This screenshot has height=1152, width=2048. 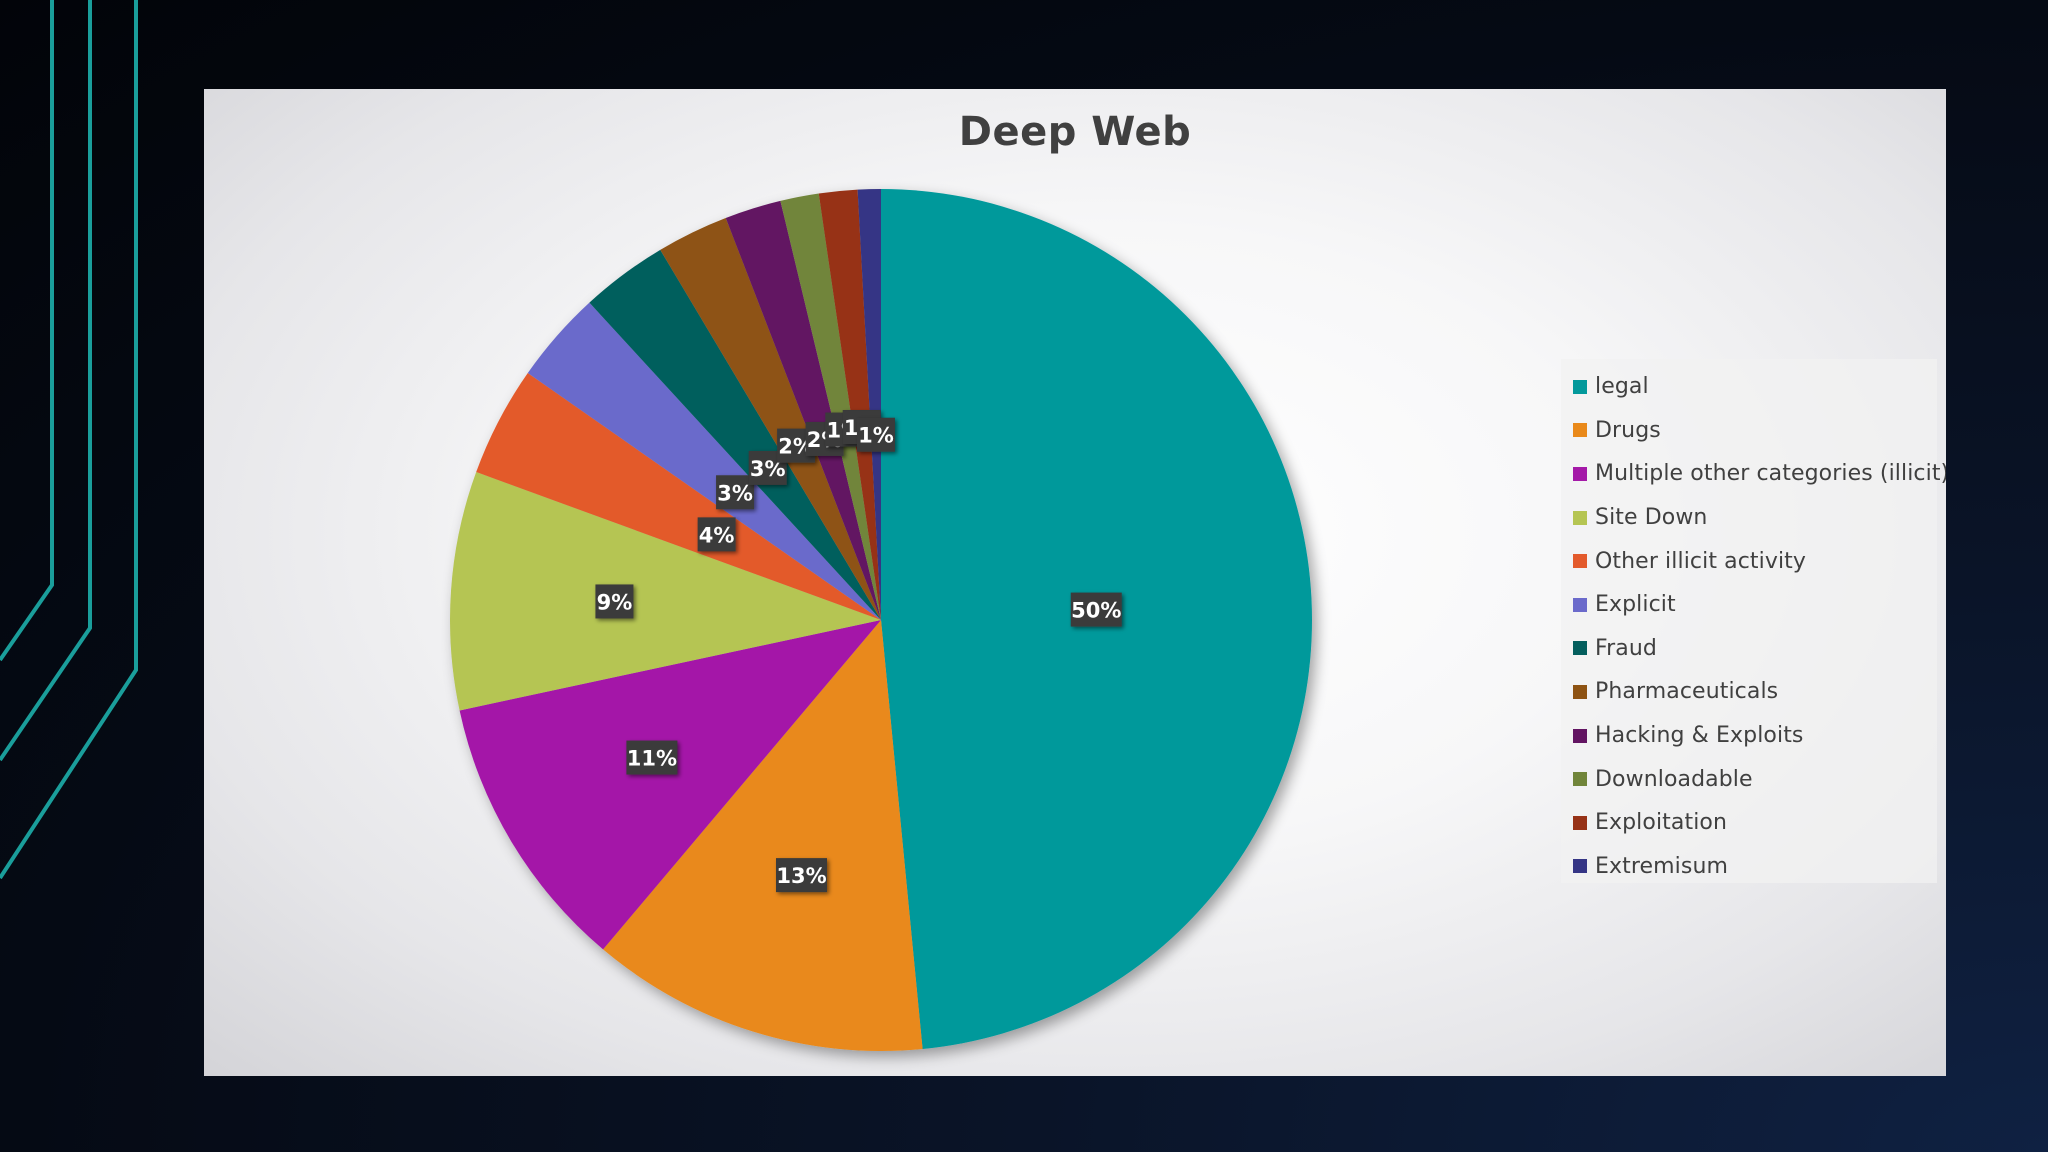 What do you see at coordinates (1687, 692) in the screenshot?
I see `legend-label: Pharmaceuticals` at bounding box center [1687, 692].